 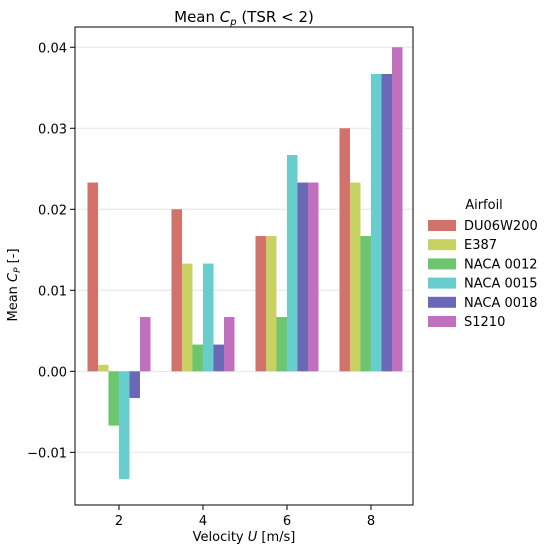 I want to click on y-axis-label: Mean CP [-], so click(x=14, y=284).